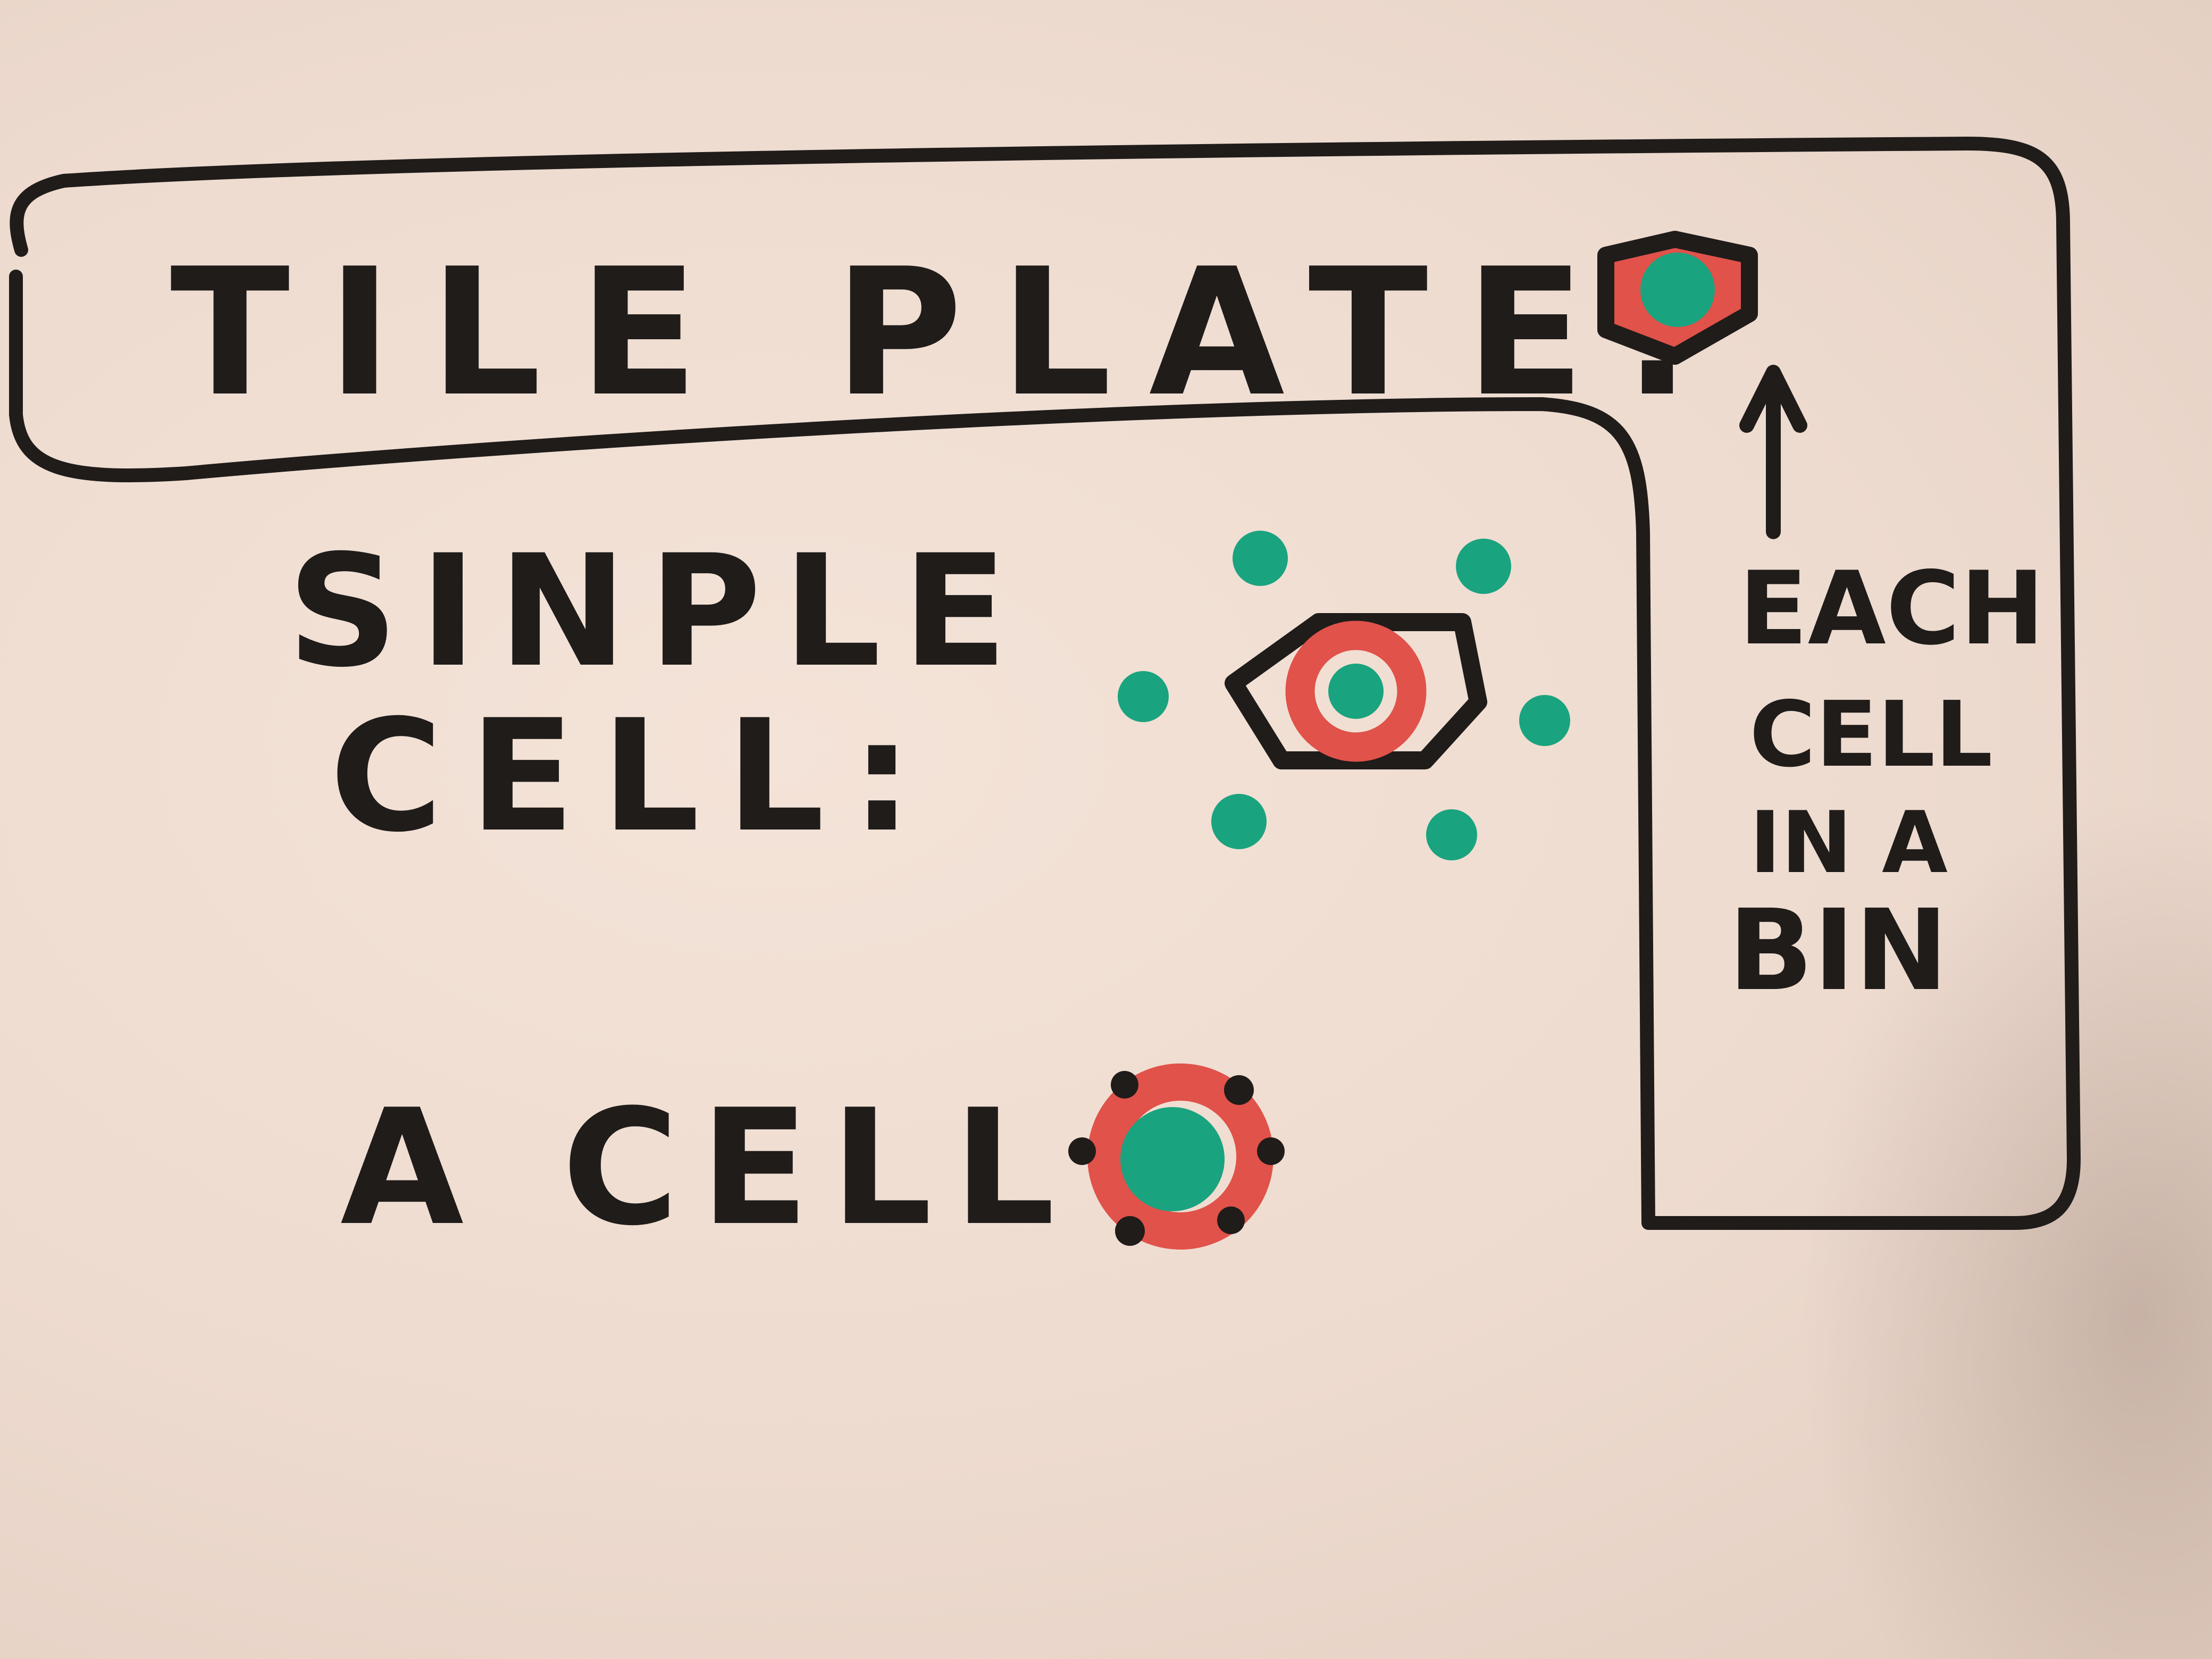 This screenshot has height=1659, width=2212. Describe the element at coordinates (1176, 1156) in the screenshot. I see `cell-with-spikes-icon` at that location.